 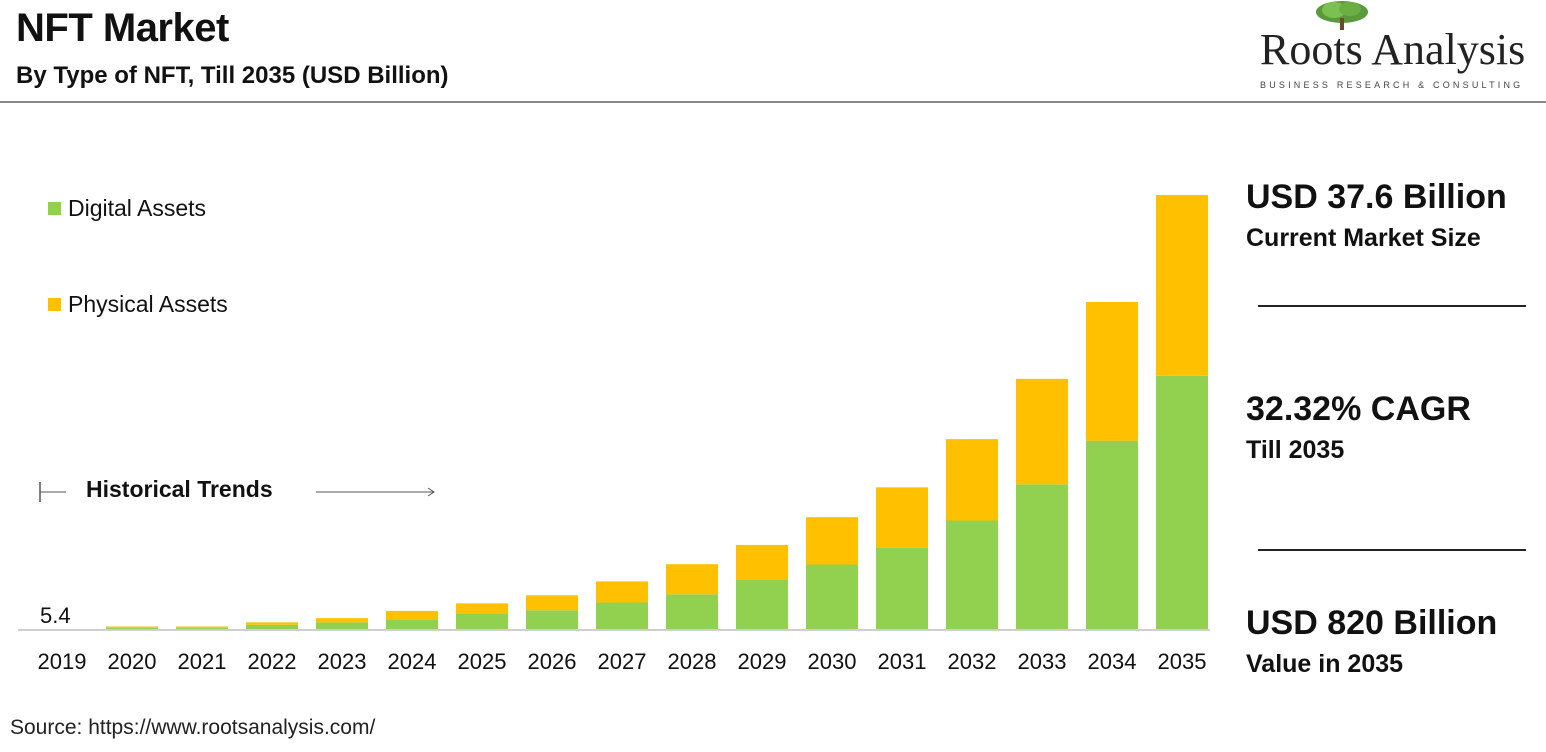 I want to click on bar-2030-digital, so click(x=832, y=596).